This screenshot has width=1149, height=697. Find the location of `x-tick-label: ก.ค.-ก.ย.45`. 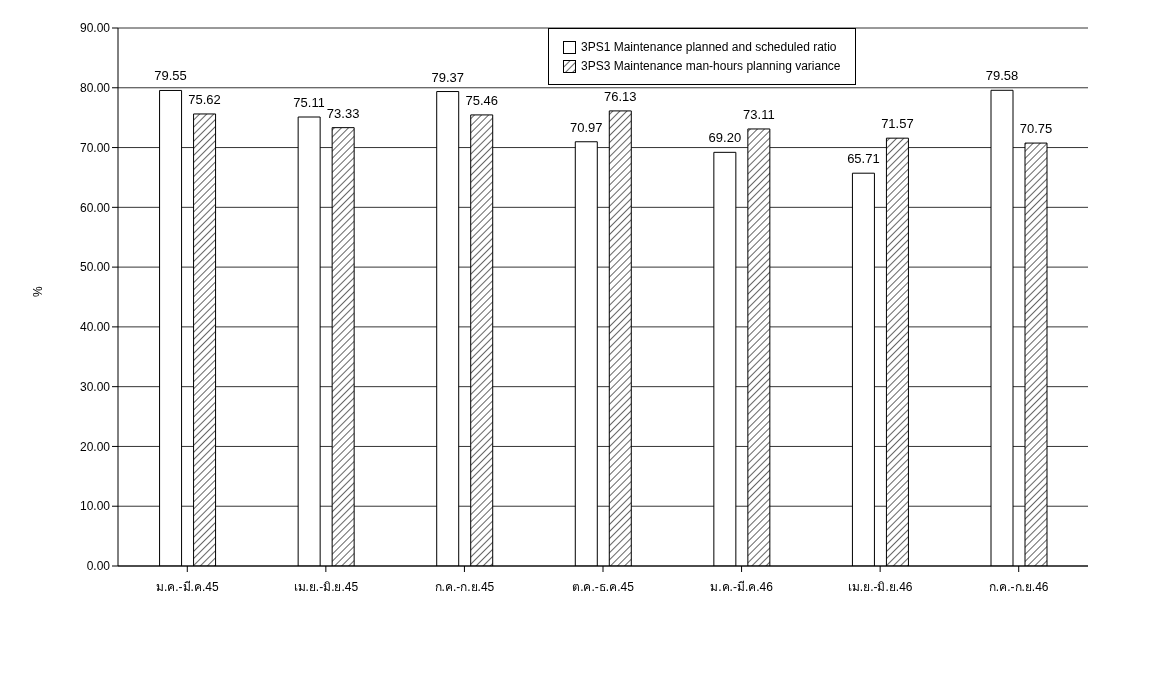

x-tick-label: ก.ค.-ก.ย.45 is located at coordinates (464, 586).